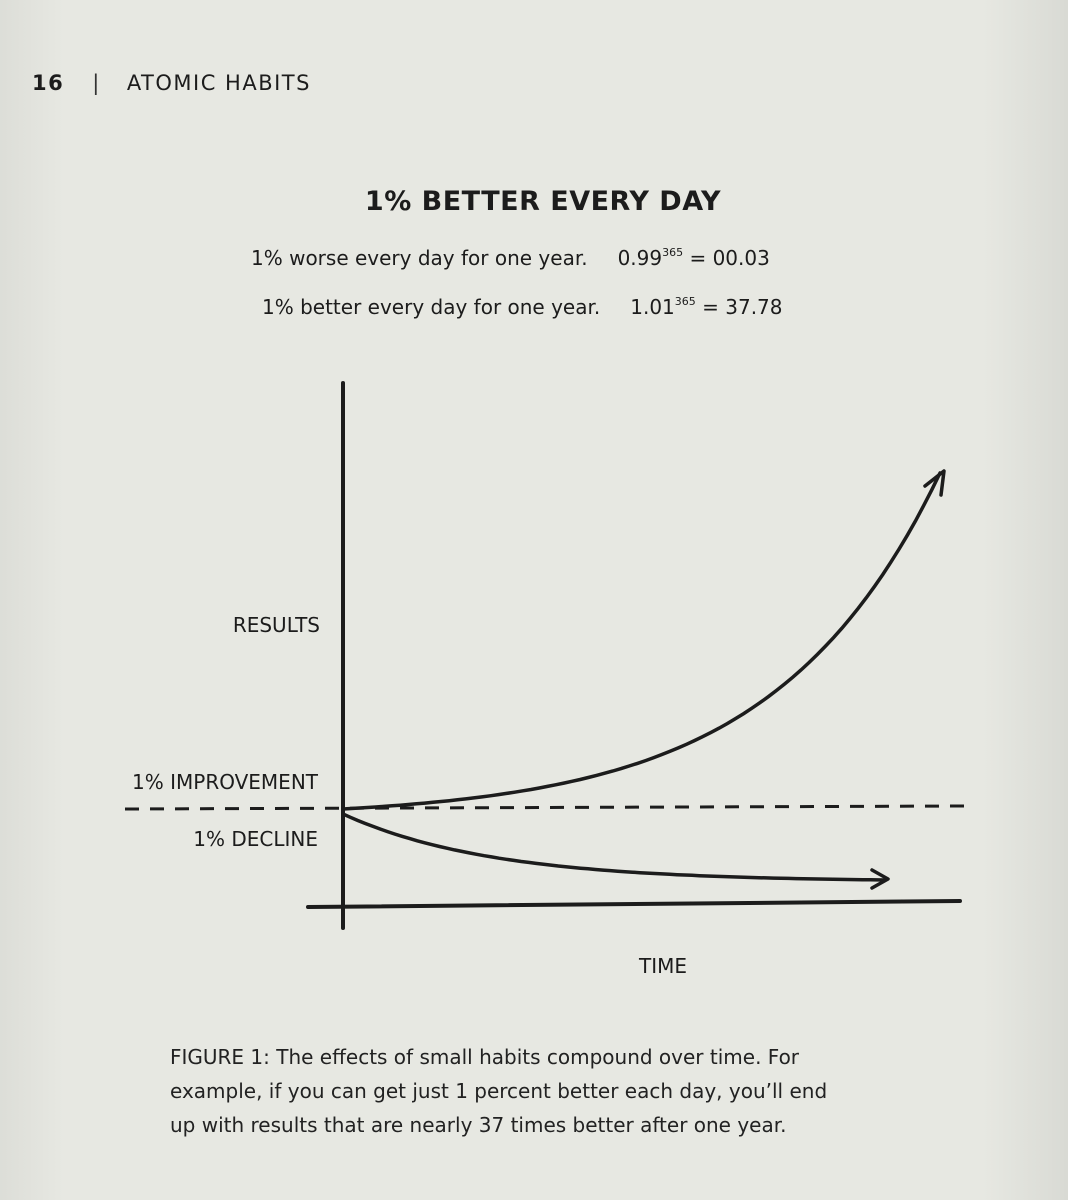  Describe the element at coordinates (225, 782) in the screenshot. I see `improvement-label: 1% IMPROVEMENT` at that location.